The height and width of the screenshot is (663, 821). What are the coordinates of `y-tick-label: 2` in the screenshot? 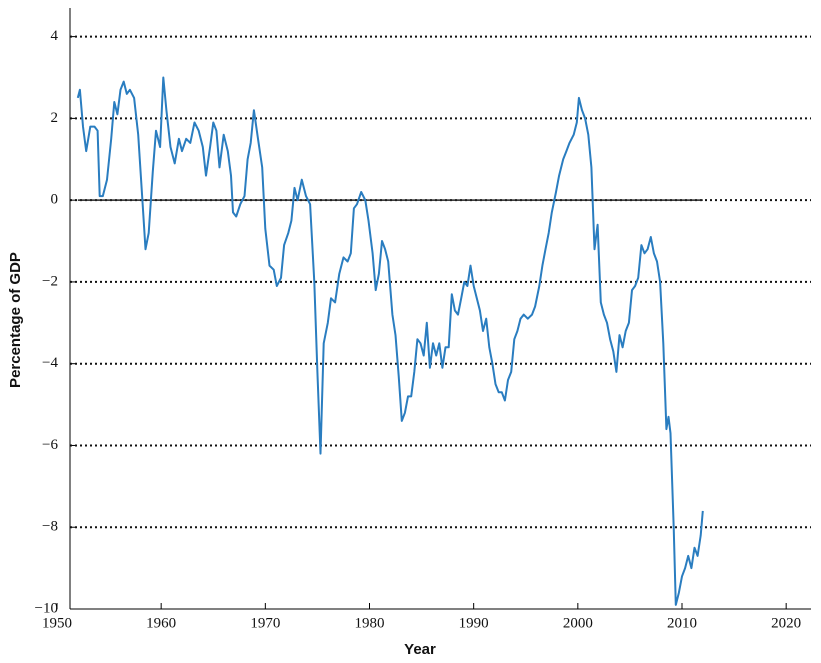 It's located at (55, 118).